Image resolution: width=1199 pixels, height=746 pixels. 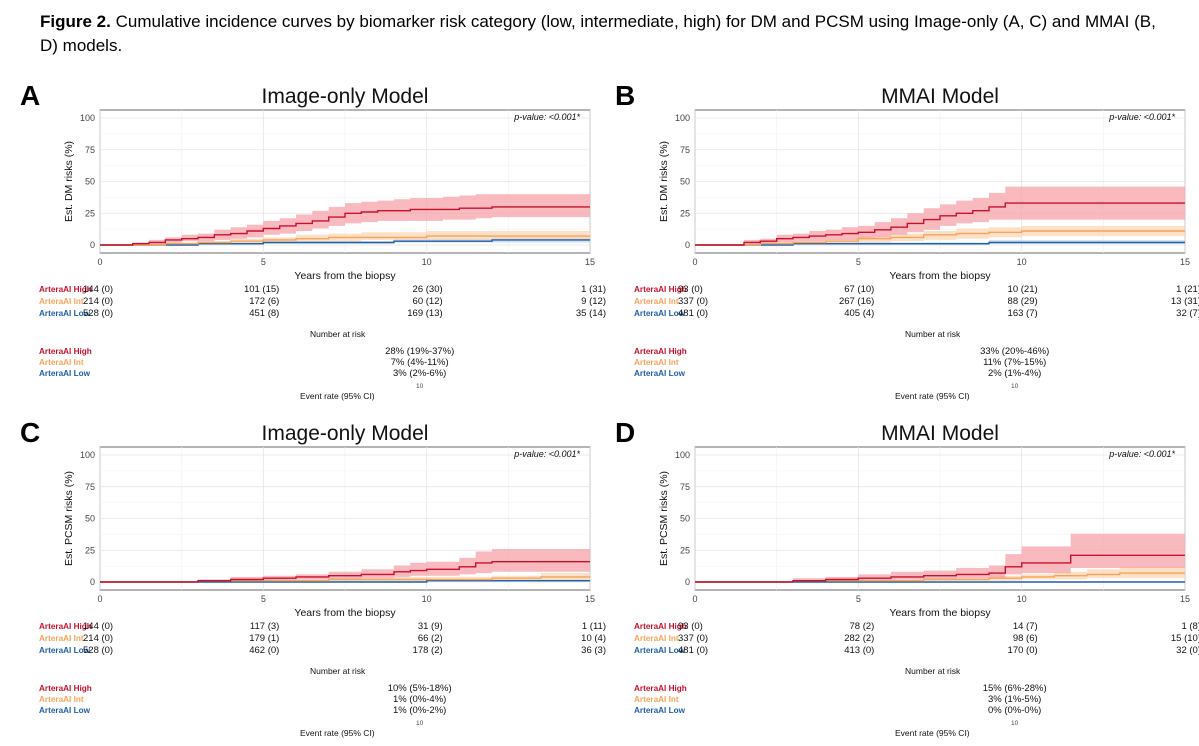 I want to click on at-risk-count: 101 (15), so click(x=261, y=289).